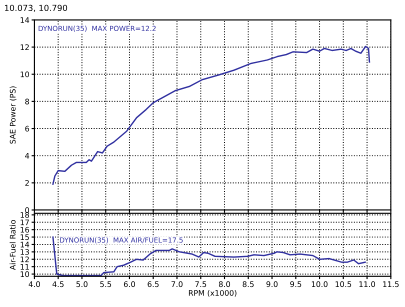 The height and width of the screenshot is (307, 405). I want to click on text: 10.073, 10.790, so click(36, 8).